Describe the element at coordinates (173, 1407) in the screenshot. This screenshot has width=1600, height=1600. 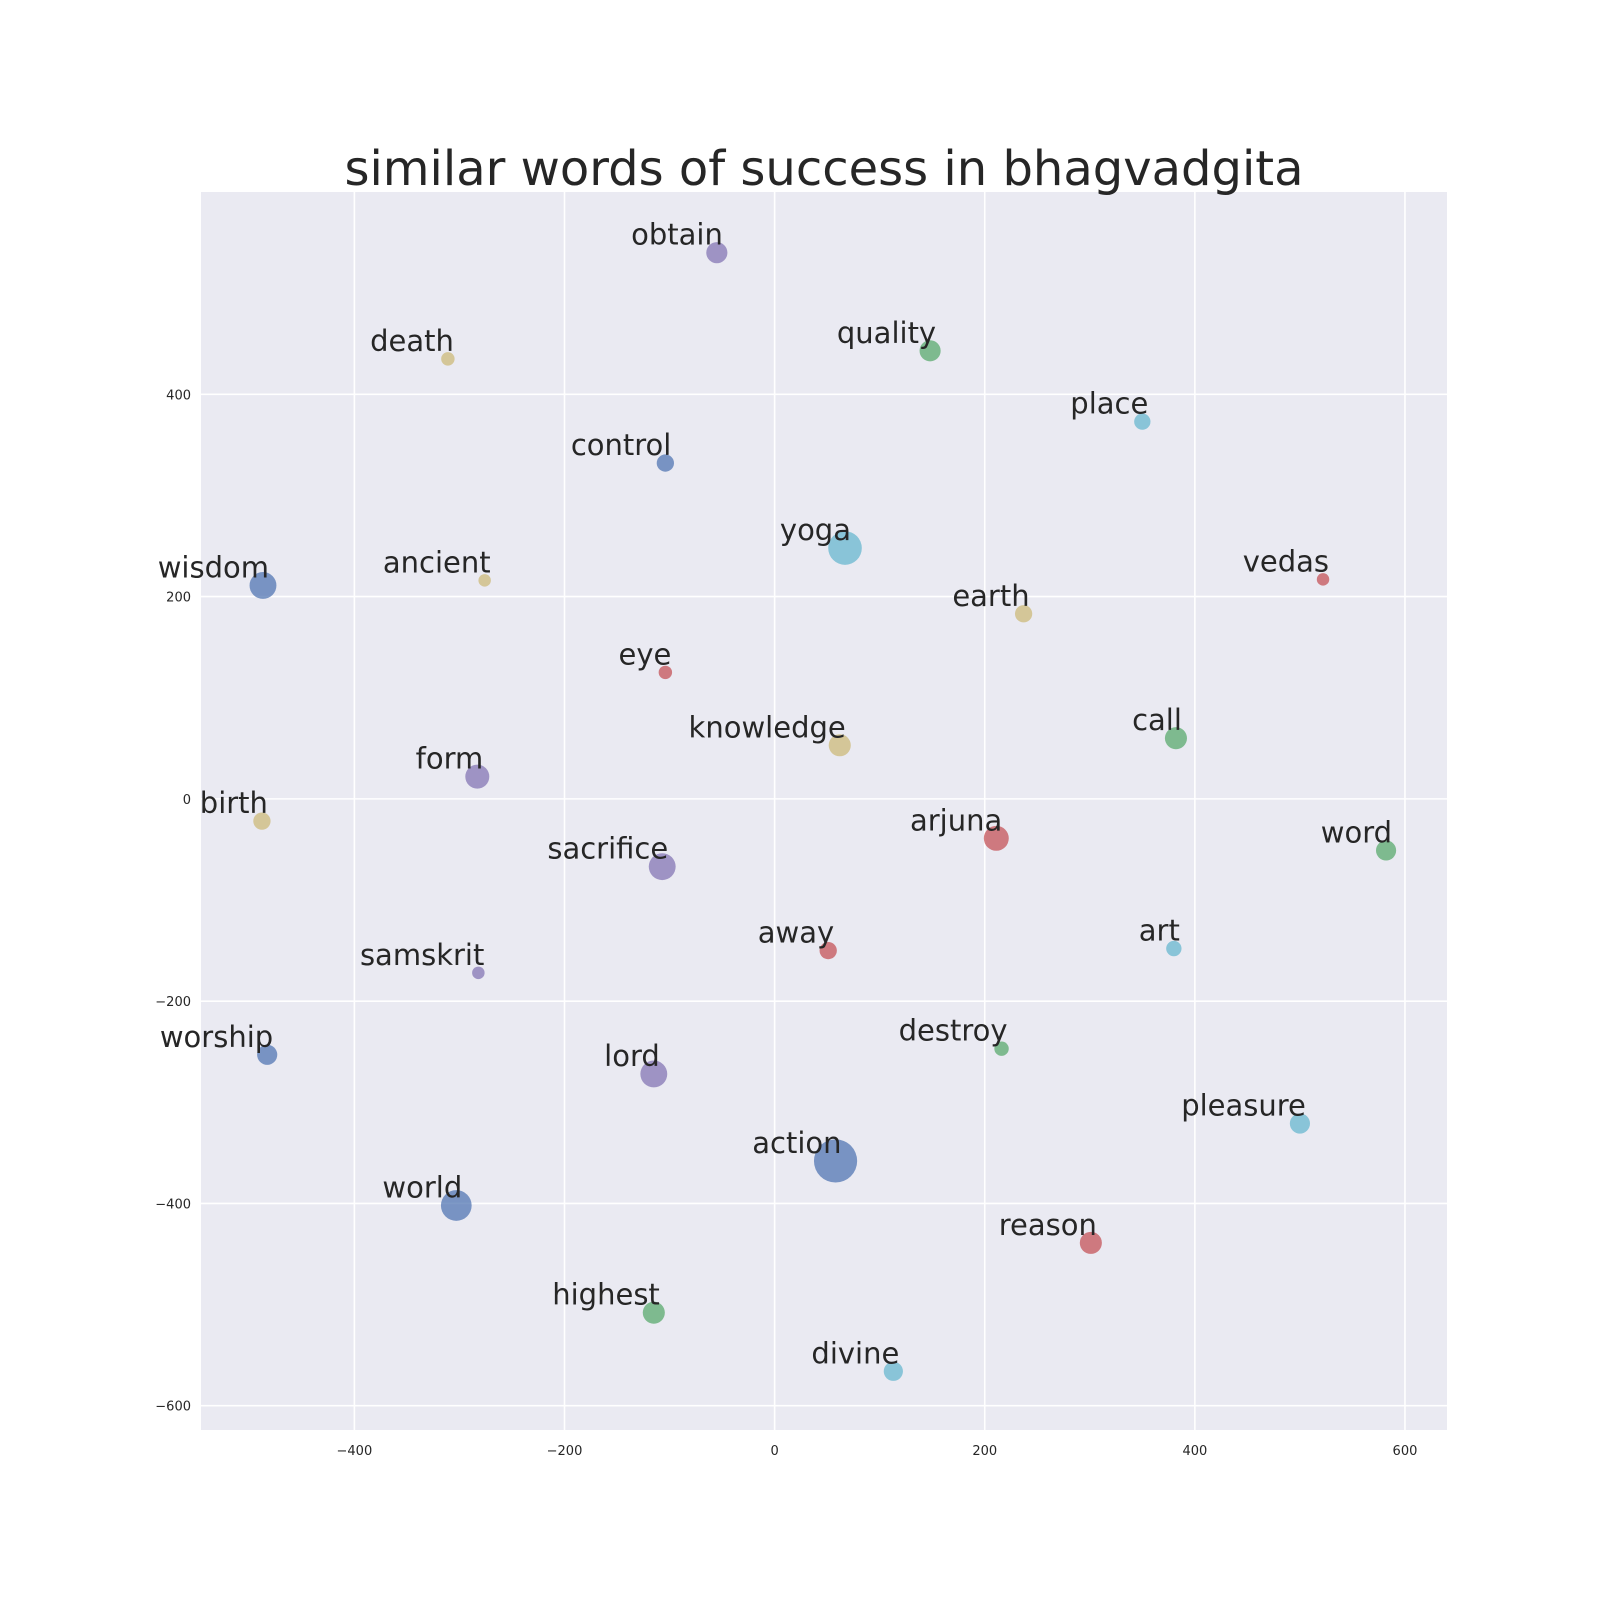
I see `y-tick-label: −600` at that location.